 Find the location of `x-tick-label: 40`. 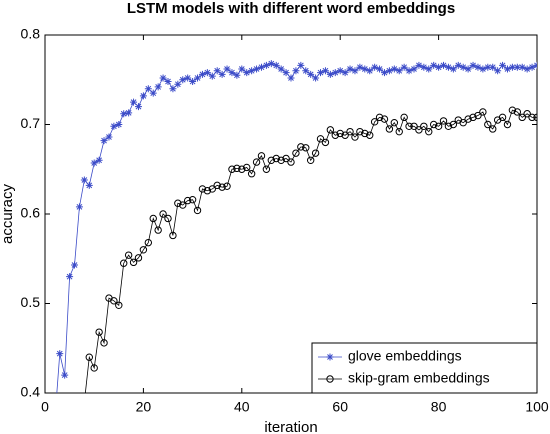

x-tick-label: 40 is located at coordinates (242, 407).